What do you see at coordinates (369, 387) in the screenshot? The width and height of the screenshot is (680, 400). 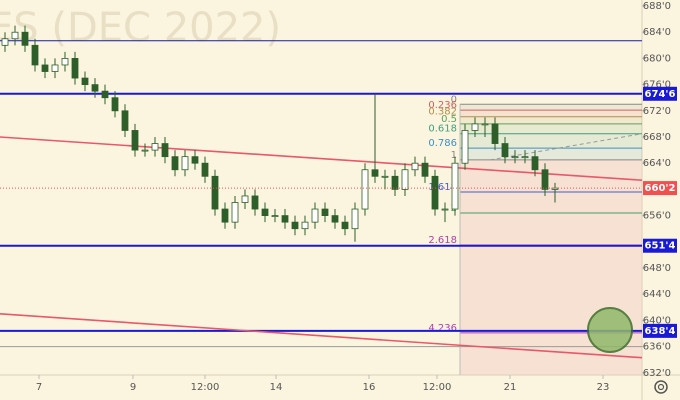 I see `x-tick-label: 16` at bounding box center [369, 387].